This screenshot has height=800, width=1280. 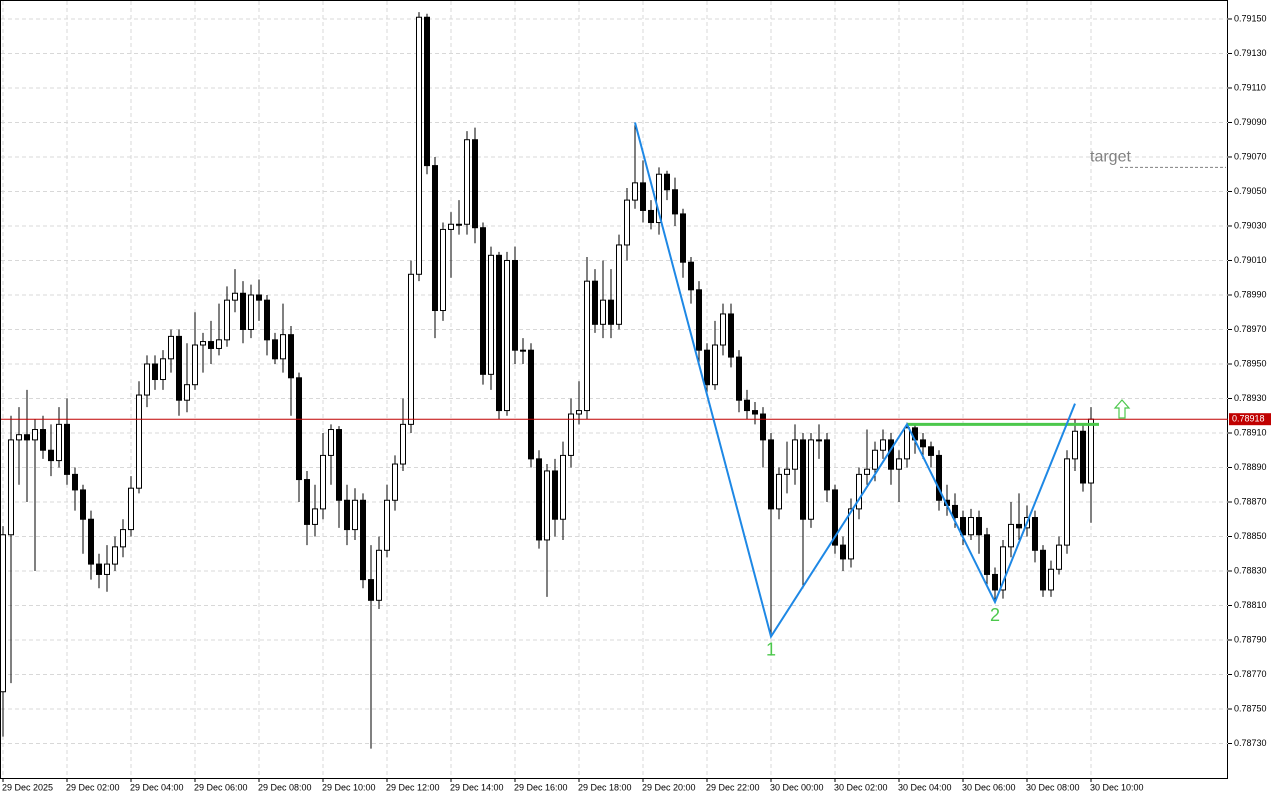 What do you see at coordinates (477, 787) in the screenshot?
I see `x-tick-label: 29 Dec 14:00` at bounding box center [477, 787].